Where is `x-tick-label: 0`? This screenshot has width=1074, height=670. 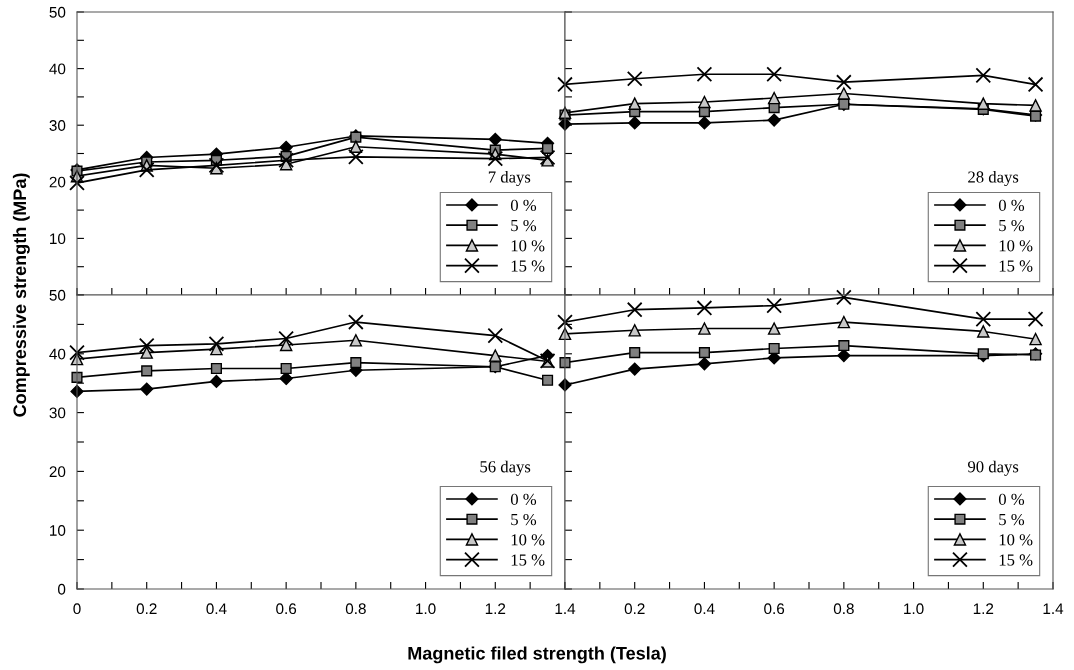 x-tick-label: 0 is located at coordinates (77, 609).